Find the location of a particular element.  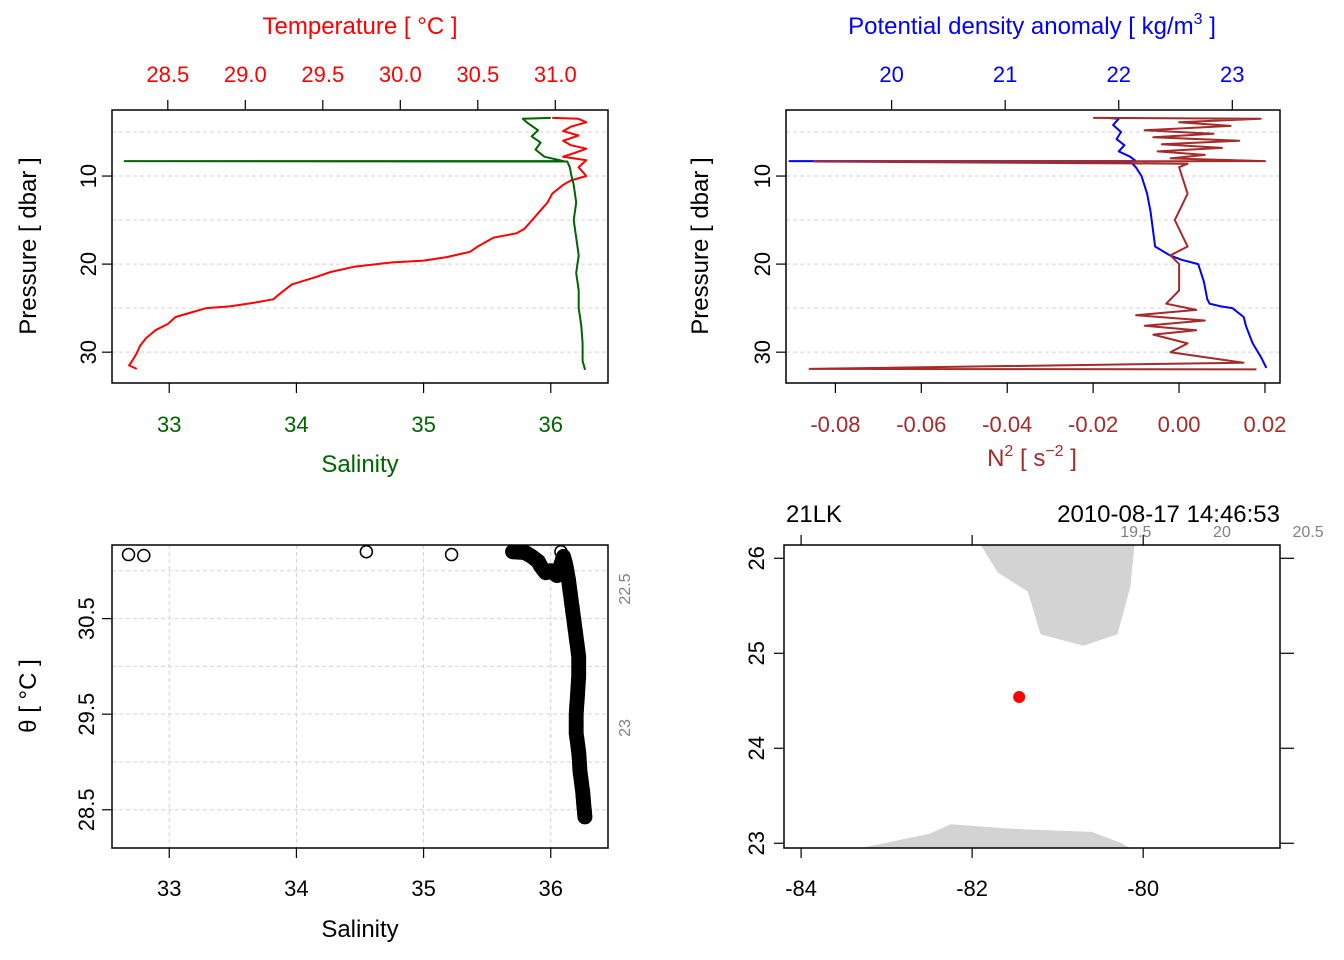

isopycnal-label: 20.5 is located at coordinates (1307, 532).